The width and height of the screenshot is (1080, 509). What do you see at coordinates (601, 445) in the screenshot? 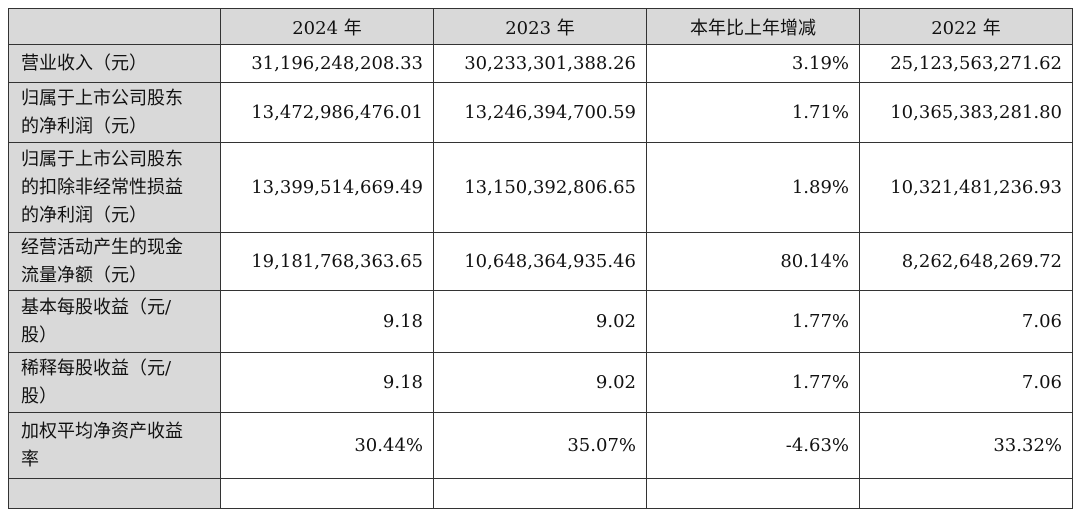
I see `cell-value: 35.07%` at bounding box center [601, 445].